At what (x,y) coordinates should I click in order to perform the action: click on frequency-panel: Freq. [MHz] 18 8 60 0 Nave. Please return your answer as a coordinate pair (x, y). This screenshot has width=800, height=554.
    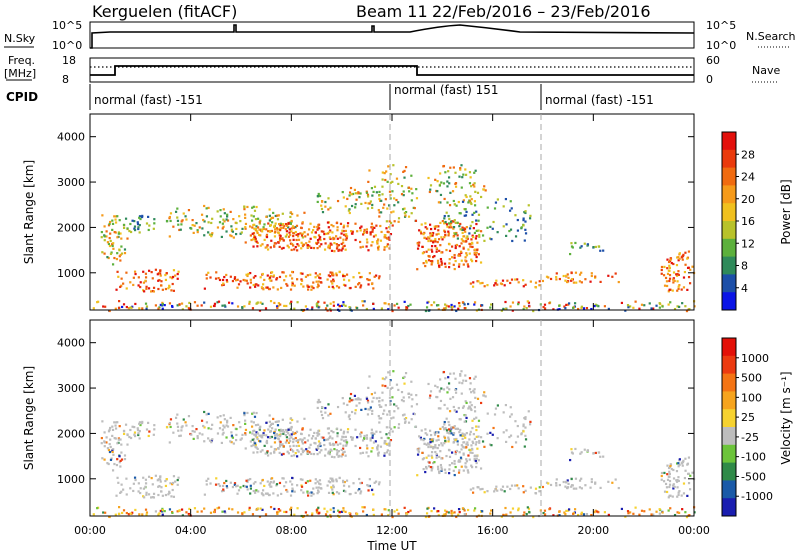
    Looking at the image, I should click on (392, 70).